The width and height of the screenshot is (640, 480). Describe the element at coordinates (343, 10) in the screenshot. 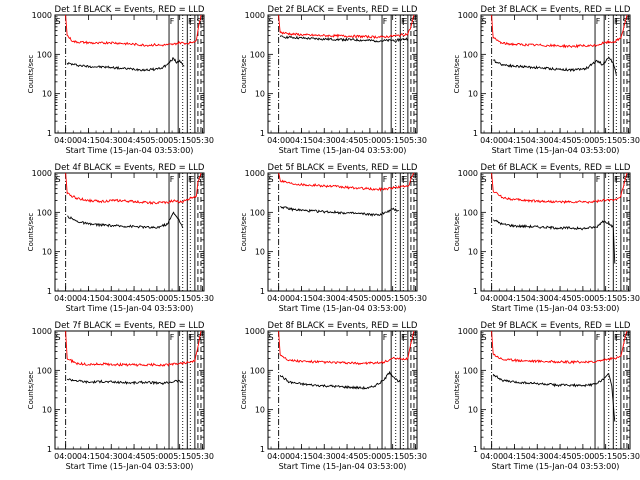

I see `panel-title: Det 2f BLACK = Events, RED = LLD` at that location.